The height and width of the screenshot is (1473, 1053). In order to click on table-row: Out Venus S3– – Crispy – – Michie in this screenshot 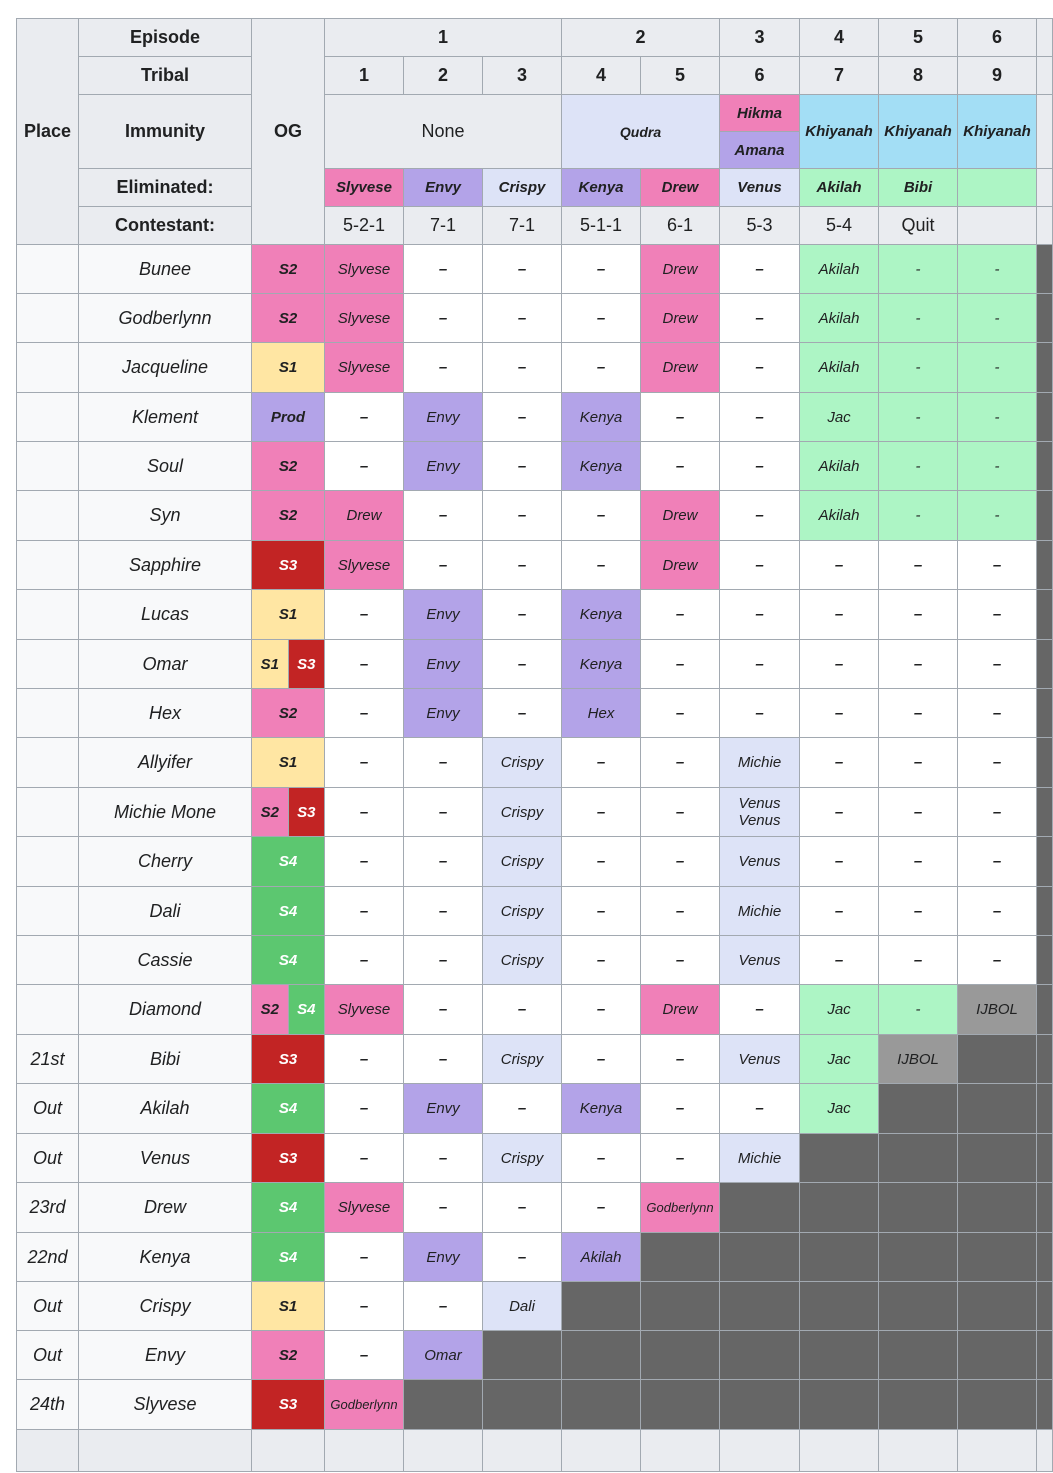, I will do `click(534, 1158)`.